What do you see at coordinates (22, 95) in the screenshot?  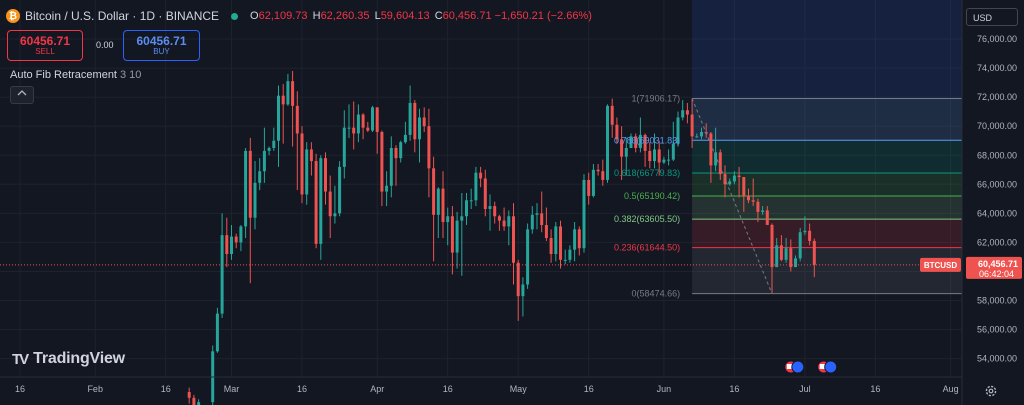 I see `collapse-legend-button` at bounding box center [22, 95].